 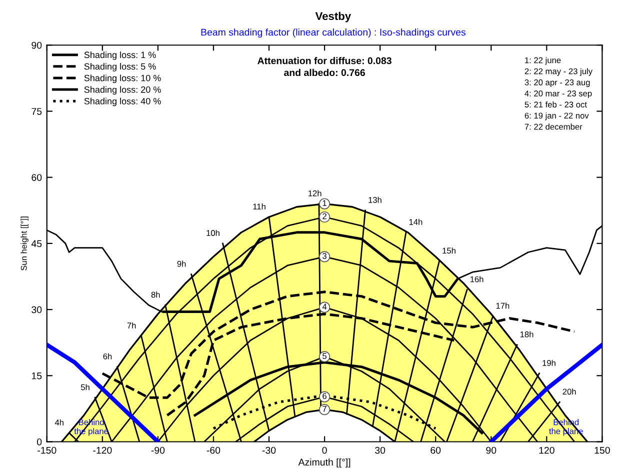 I want to click on annotation: 16h, so click(x=477, y=279).